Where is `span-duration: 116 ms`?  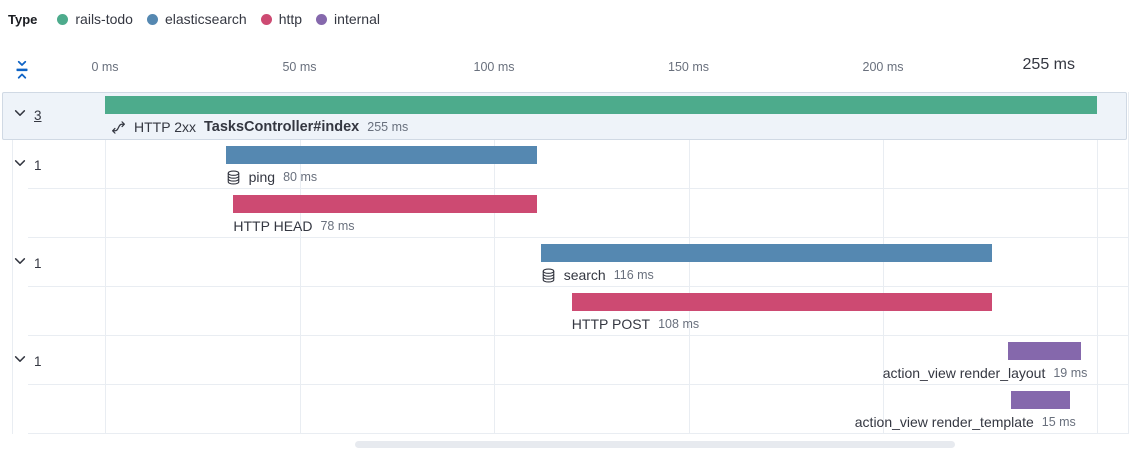
span-duration: 116 ms is located at coordinates (633, 275).